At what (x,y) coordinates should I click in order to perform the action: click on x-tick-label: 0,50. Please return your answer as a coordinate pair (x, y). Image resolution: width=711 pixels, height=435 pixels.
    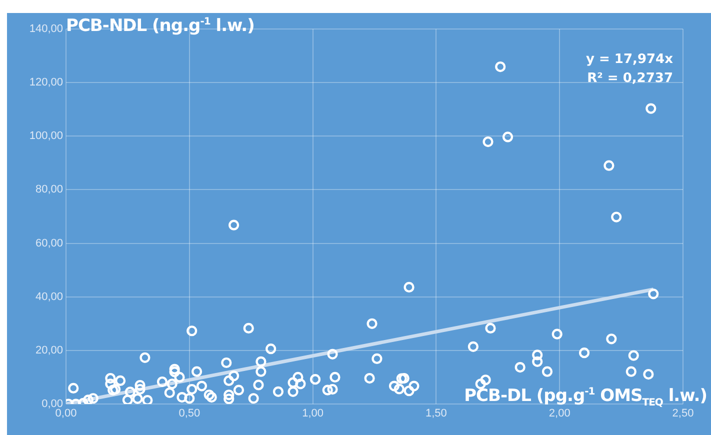
    Looking at the image, I should click on (189, 414).